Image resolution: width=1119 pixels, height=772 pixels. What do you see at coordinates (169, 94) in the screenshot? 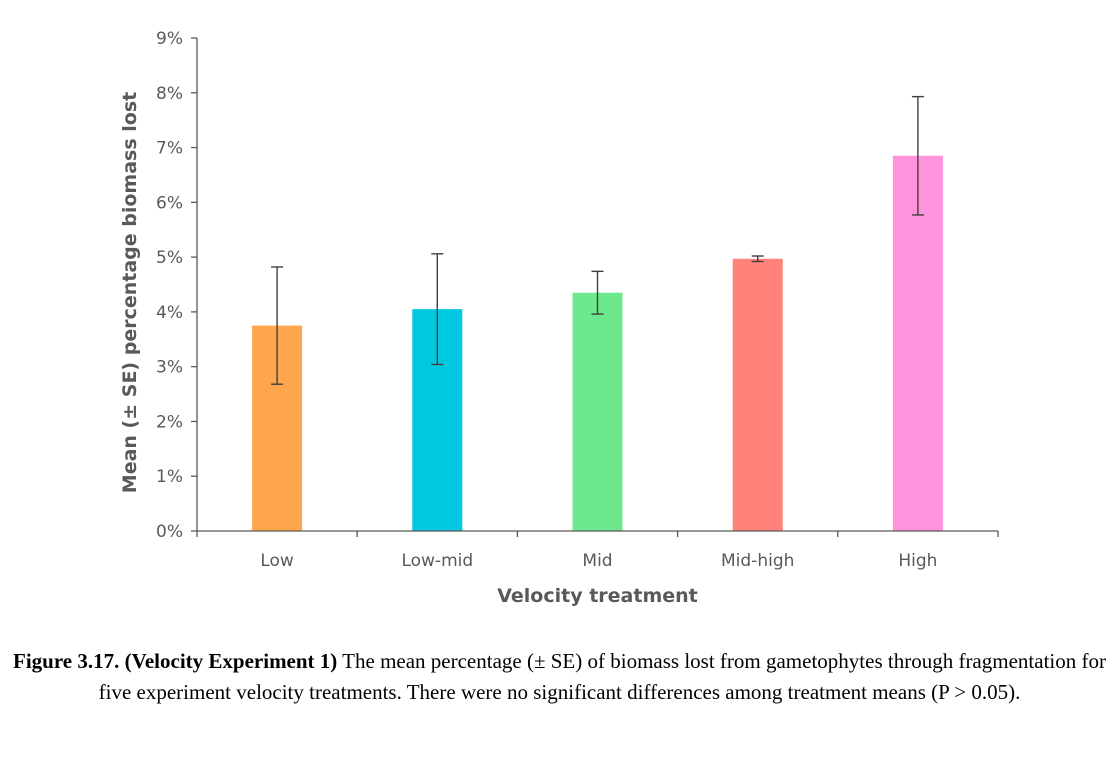
I see `y-tick-label: 8%` at bounding box center [169, 94].